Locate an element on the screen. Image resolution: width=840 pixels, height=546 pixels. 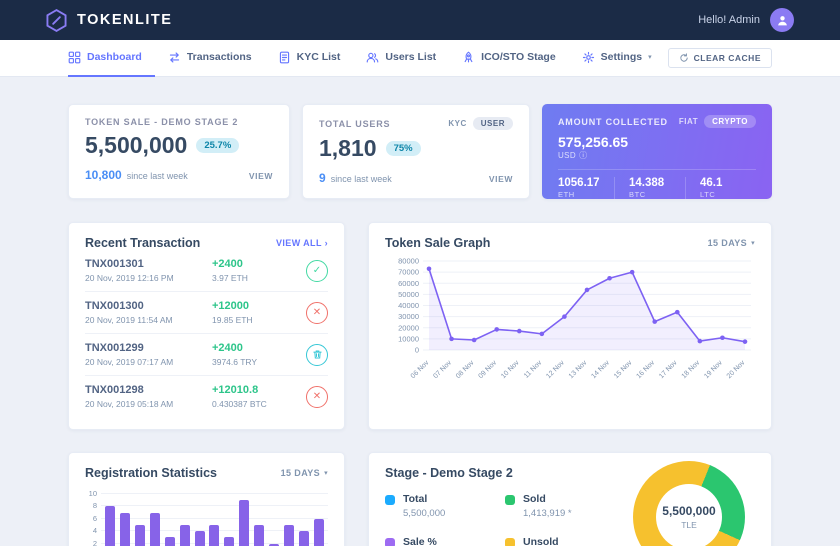
svg-text: 40000 is located at coordinates (408, 305).